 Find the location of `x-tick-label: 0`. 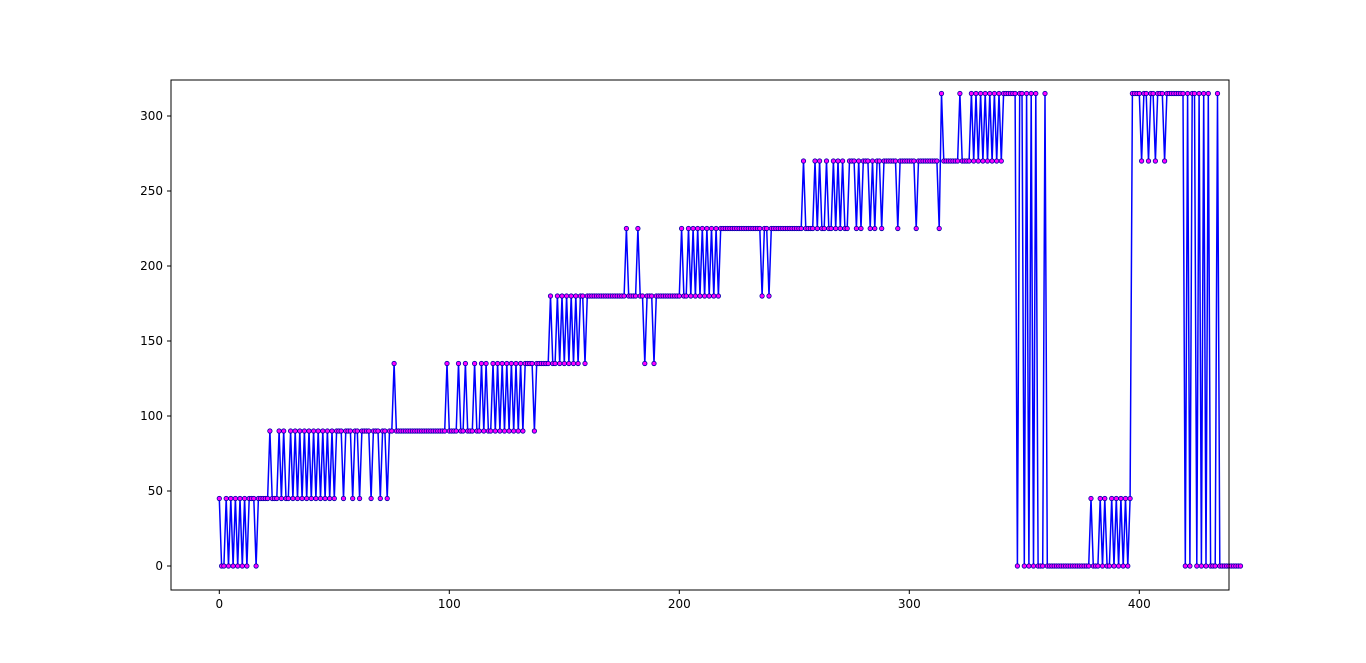

x-tick-label: 0 is located at coordinates (219, 604).